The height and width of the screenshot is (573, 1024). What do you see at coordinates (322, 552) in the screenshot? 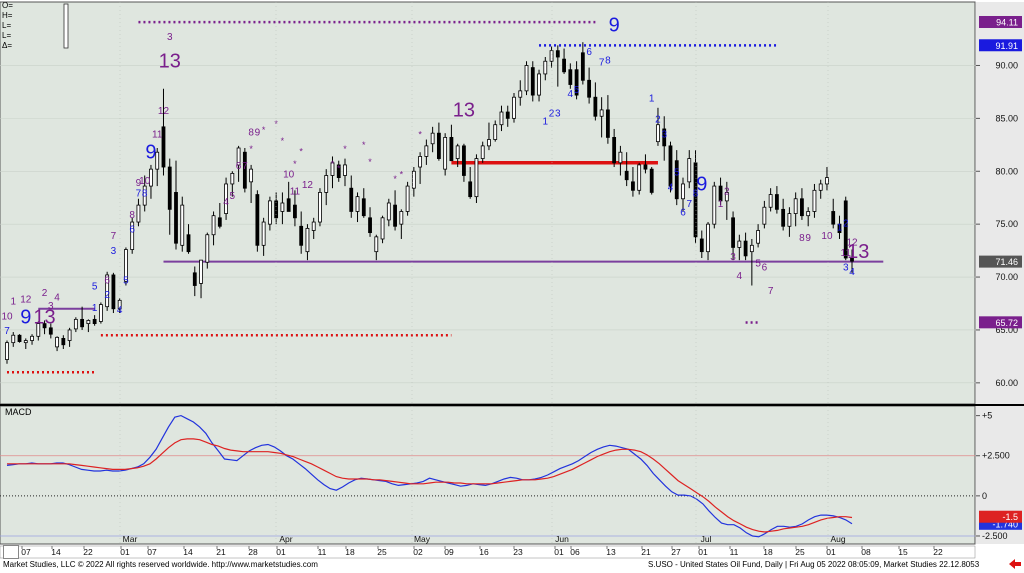
I see `date-tick-label: 11` at bounding box center [322, 552].